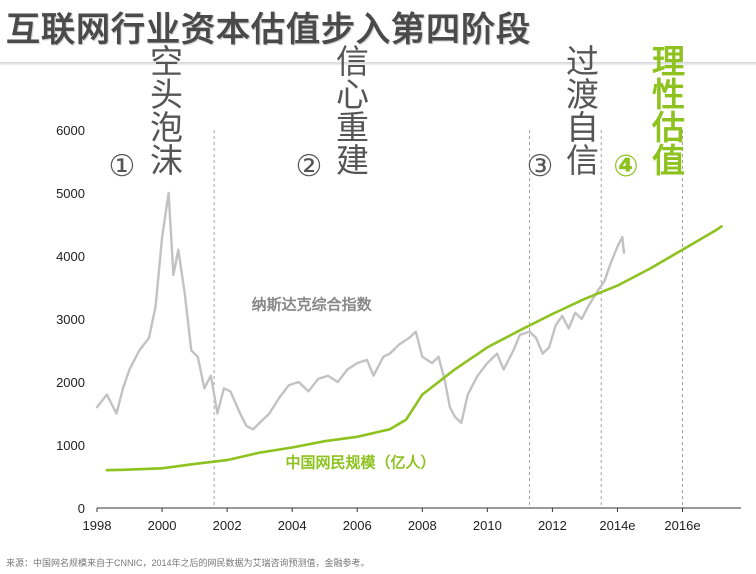 This screenshot has height=574, width=756. What do you see at coordinates (667, 110) in the screenshot?
I see `stage-4-label: 理性估值` at bounding box center [667, 110].